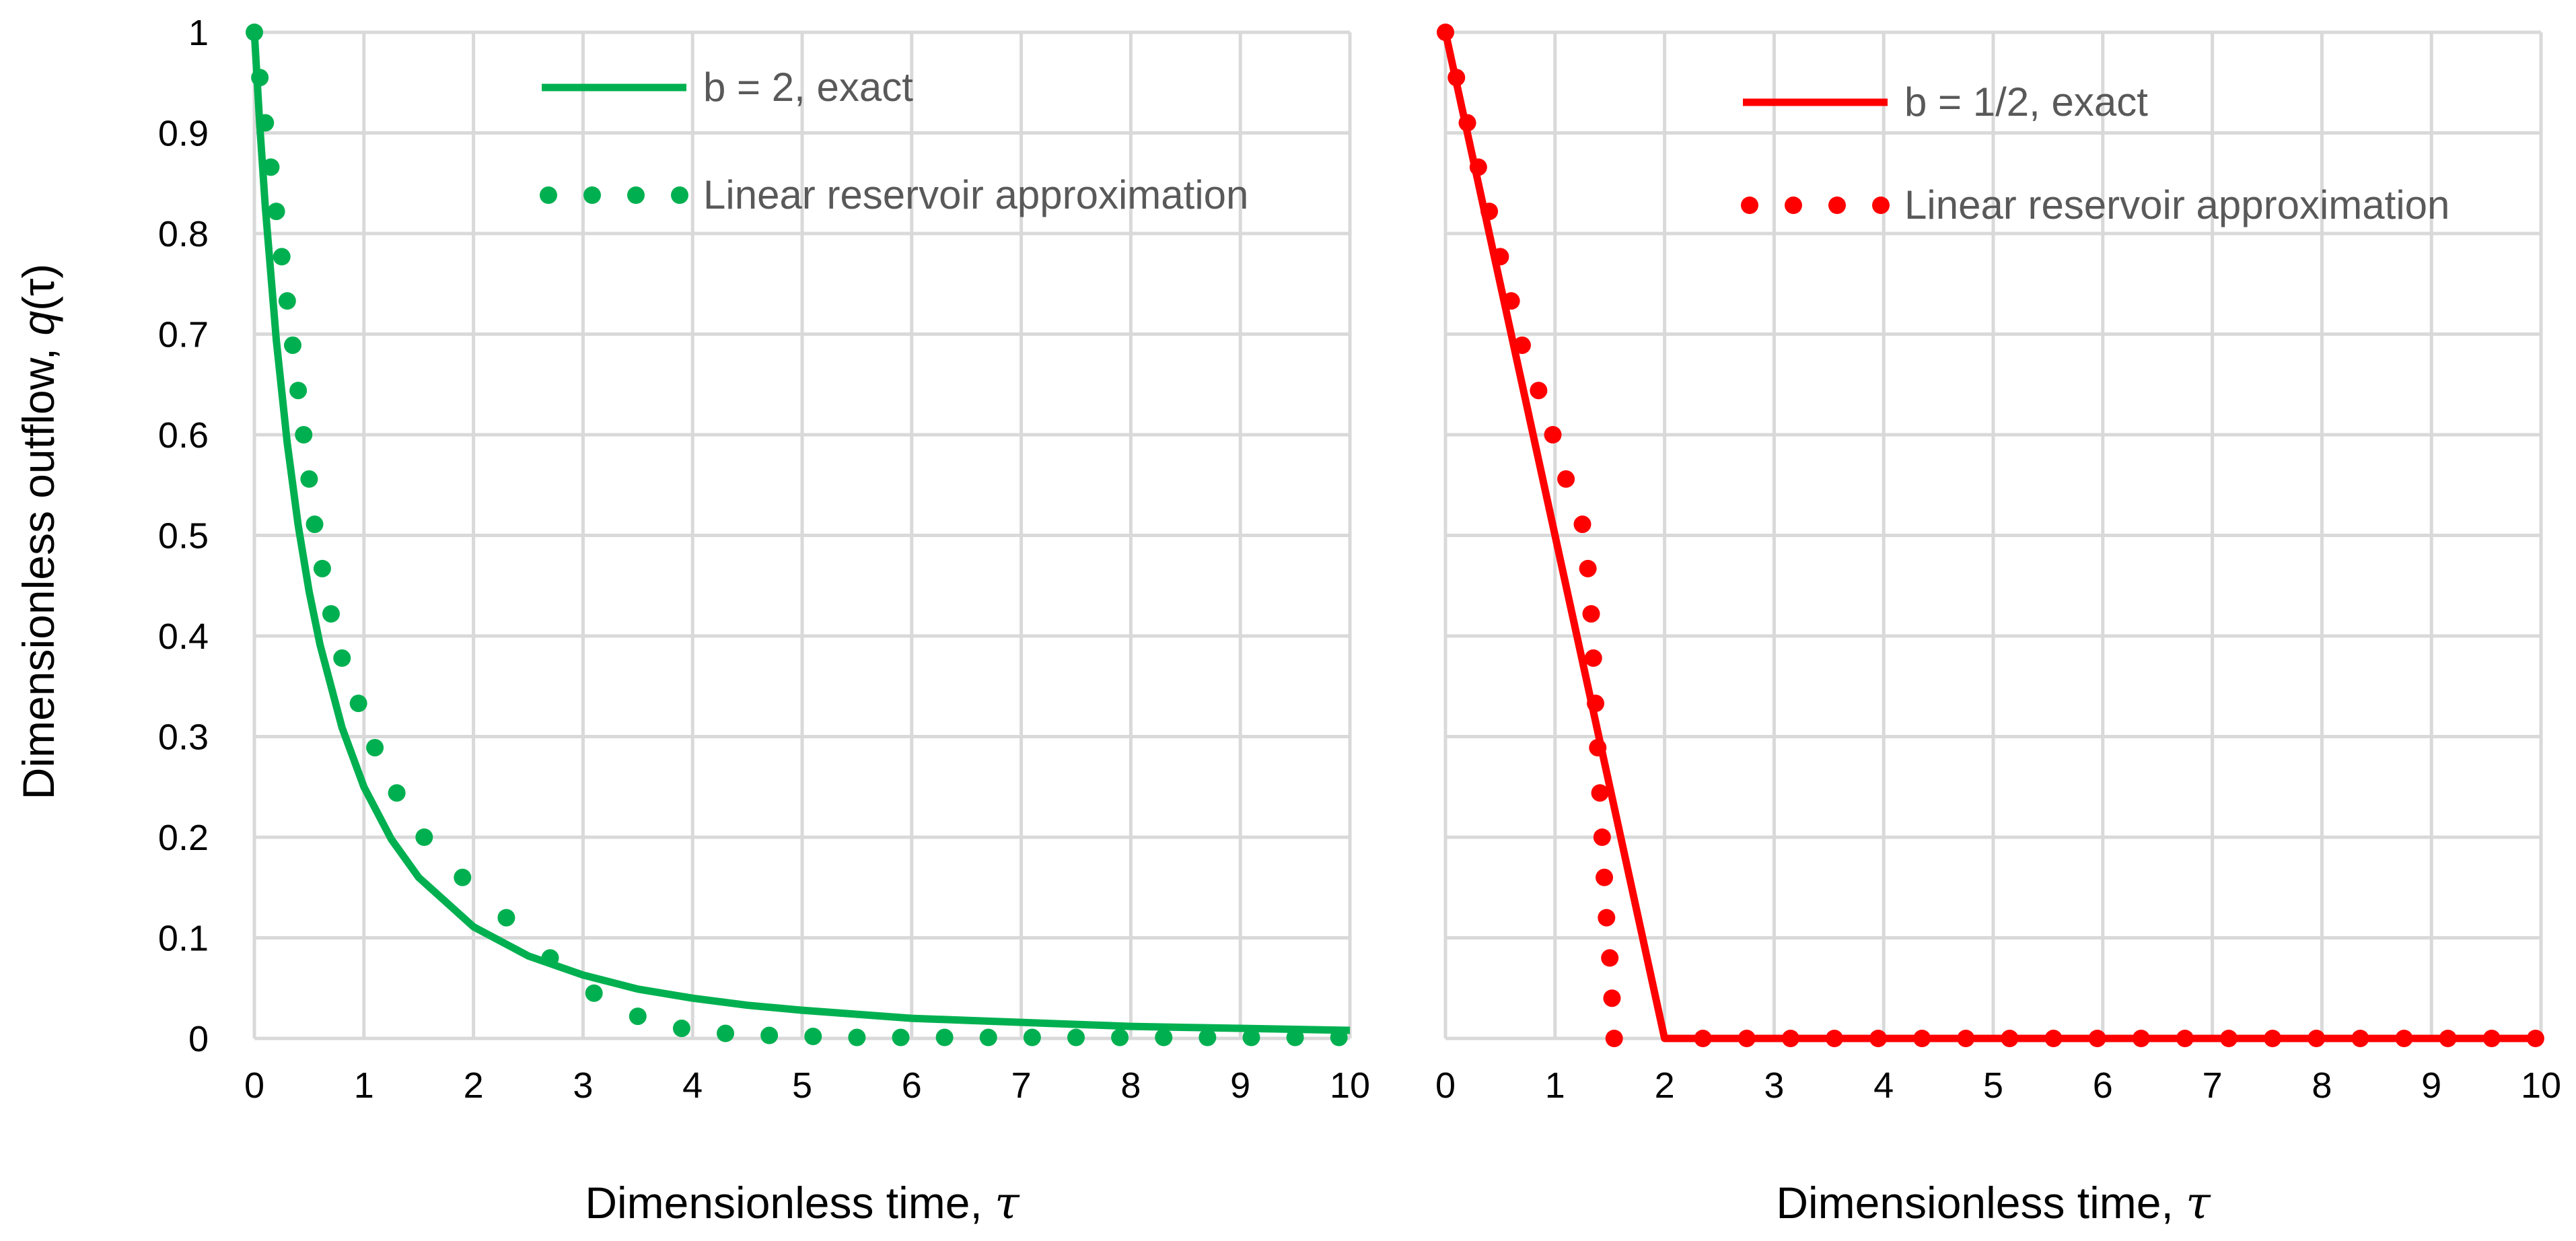 This screenshot has height=1241, width=2576. Describe the element at coordinates (2026, 102) in the screenshot. I see `legend-label: b = 1/2, exact` at that location.